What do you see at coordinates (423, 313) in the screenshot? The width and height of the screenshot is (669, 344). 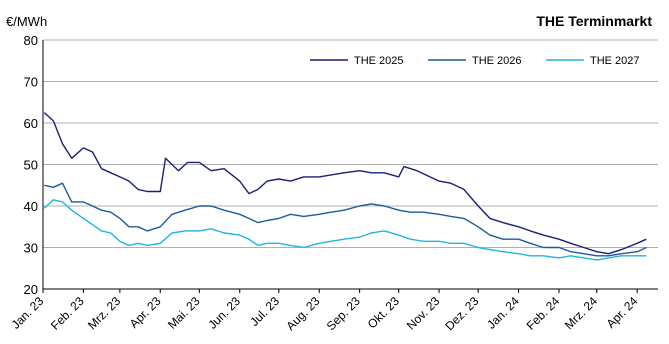 I see `x-tick-label: Nov. 23` at bounding box center [423, 313].